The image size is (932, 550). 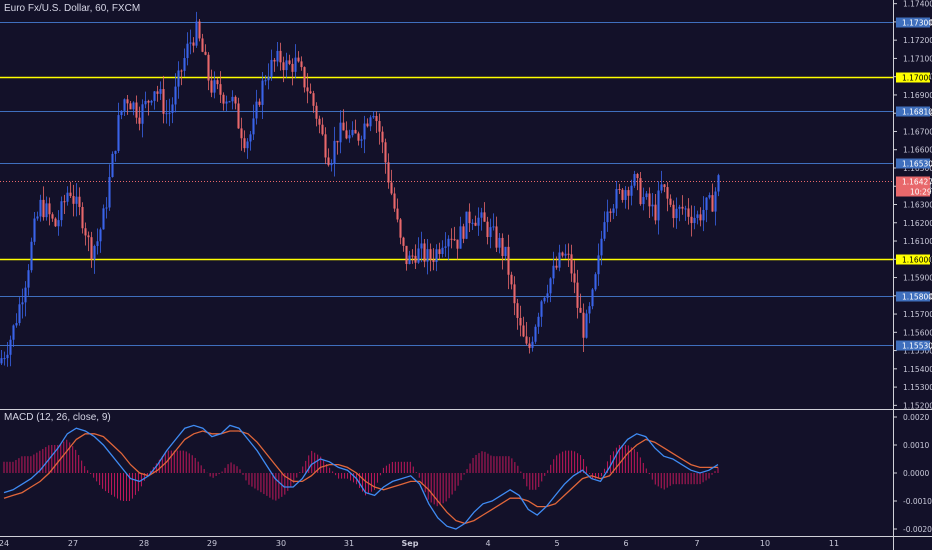 I want to click on price-level-badge-label: 1.16000, so click(x=917, y=260).